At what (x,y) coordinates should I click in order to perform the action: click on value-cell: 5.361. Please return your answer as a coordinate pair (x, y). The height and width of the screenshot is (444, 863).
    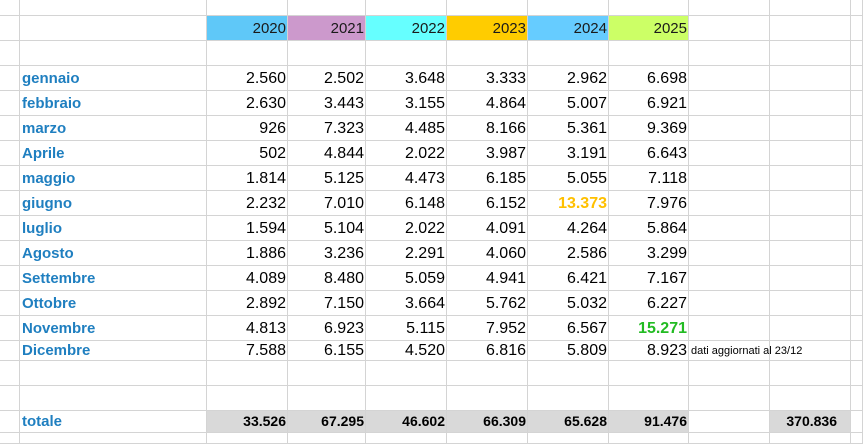
    Looking at the image, I should click on (586, 128).